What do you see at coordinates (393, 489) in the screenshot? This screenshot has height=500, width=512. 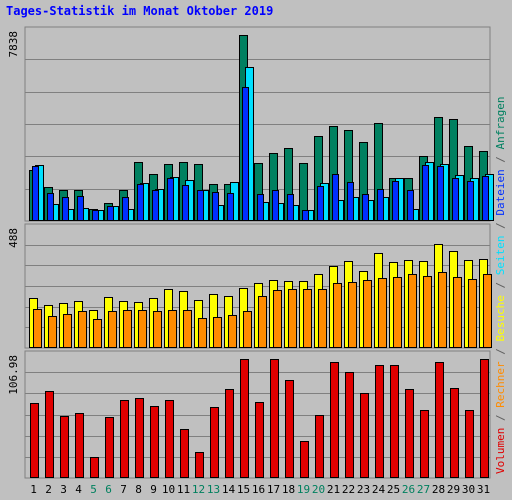 I see `x-tick-label-25: 25` at bounding box center [393, 489].